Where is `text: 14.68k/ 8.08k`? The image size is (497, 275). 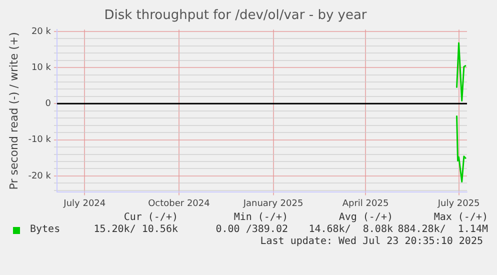 text: 14.68k/ 8.08k is located at coordinates (350, 230).